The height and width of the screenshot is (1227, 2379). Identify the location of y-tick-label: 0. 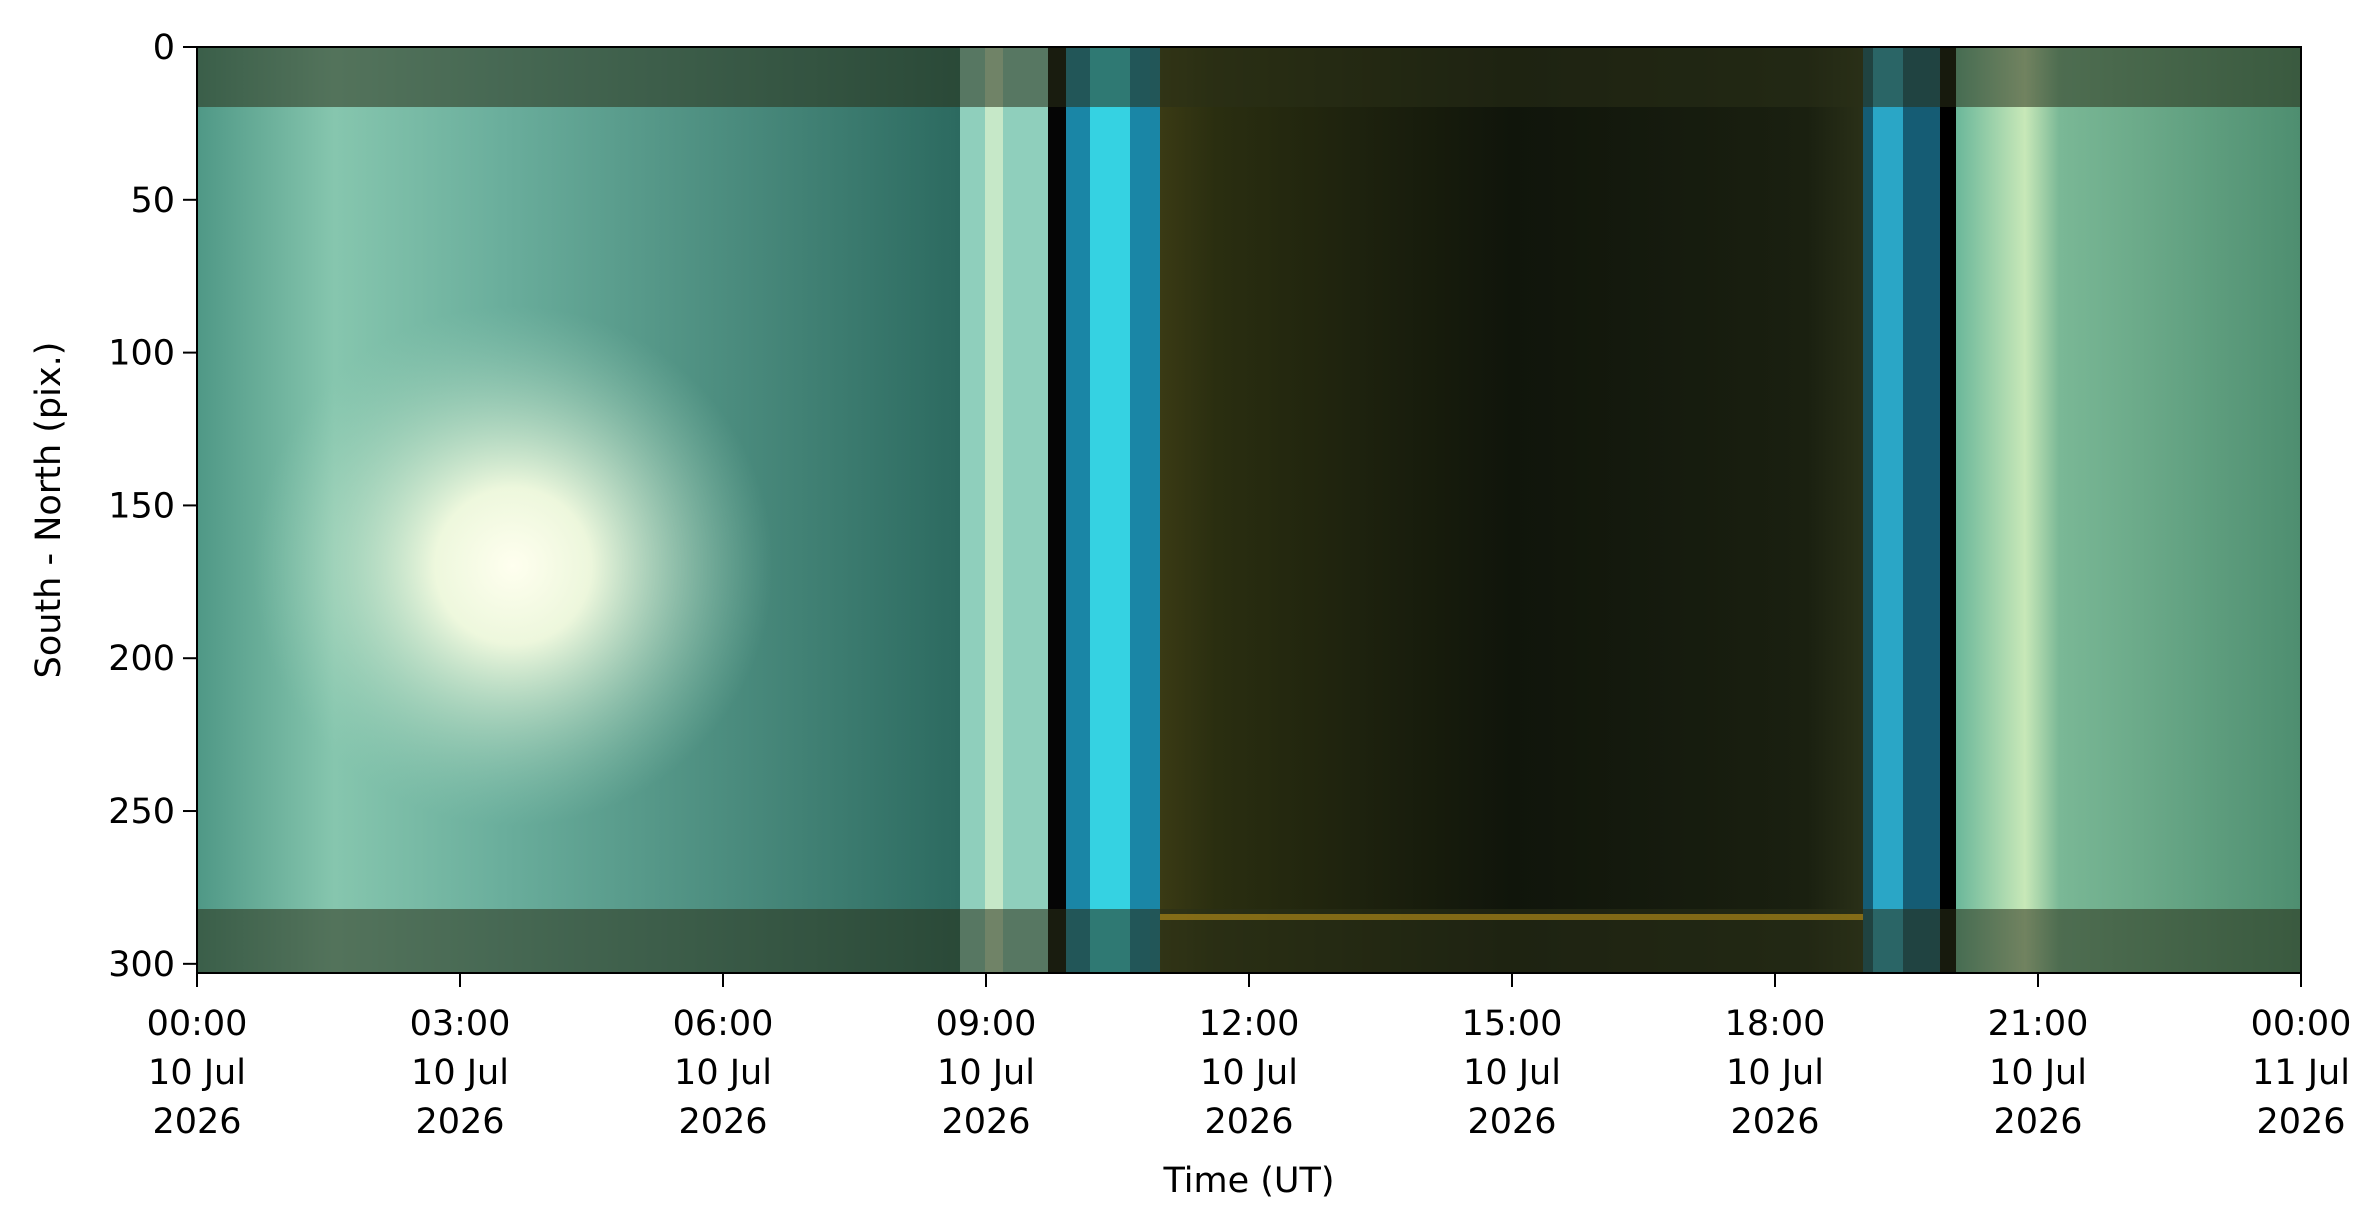
(164, 48).